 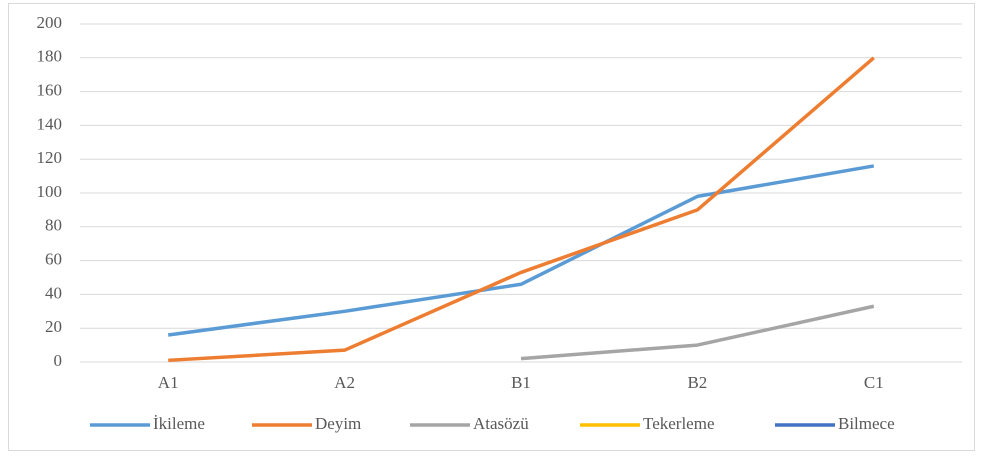 I want to click on y-tick-label: 140, so click(x=50, y=123).